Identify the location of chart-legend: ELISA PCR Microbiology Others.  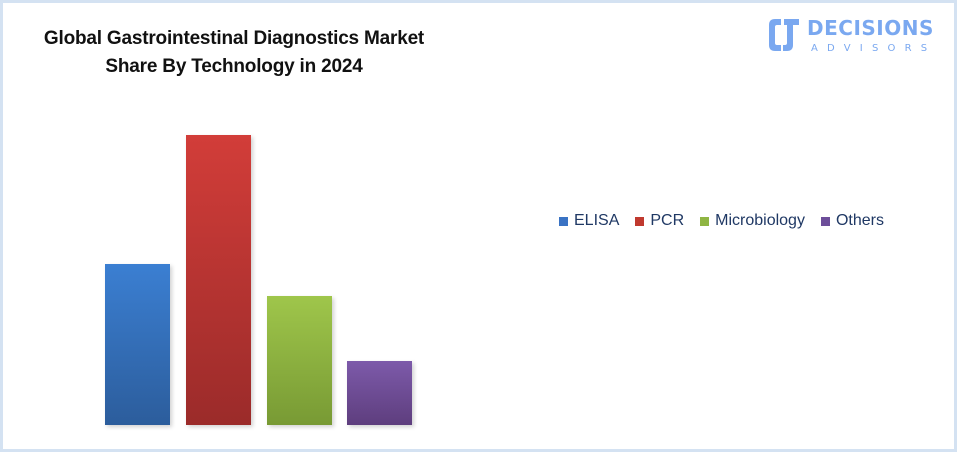
(729, 221).